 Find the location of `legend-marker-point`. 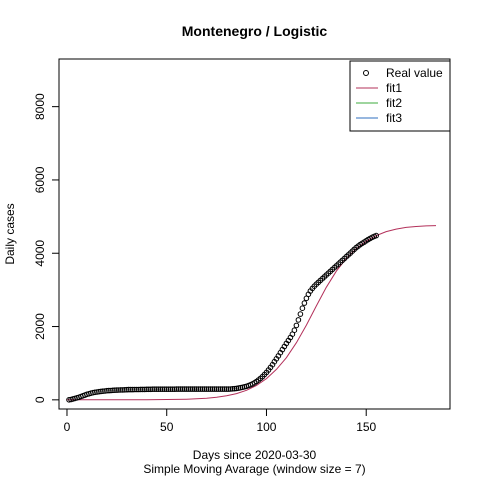

legend-marker-point is located at coordinates (366, 73).